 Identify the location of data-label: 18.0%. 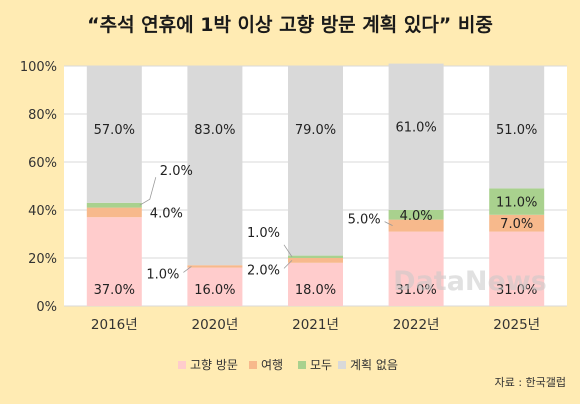
(315, 290).